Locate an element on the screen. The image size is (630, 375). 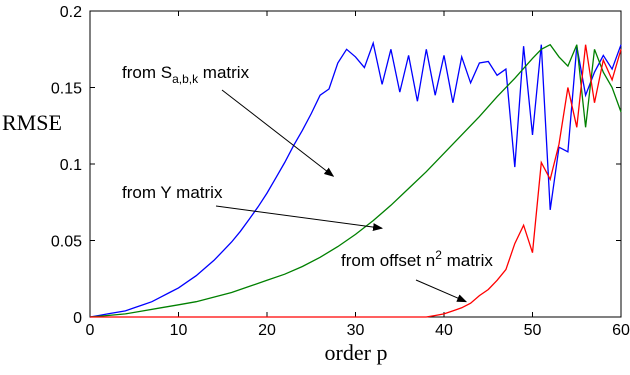
x-tick-label: 60 is located at coordinates (621, 330).